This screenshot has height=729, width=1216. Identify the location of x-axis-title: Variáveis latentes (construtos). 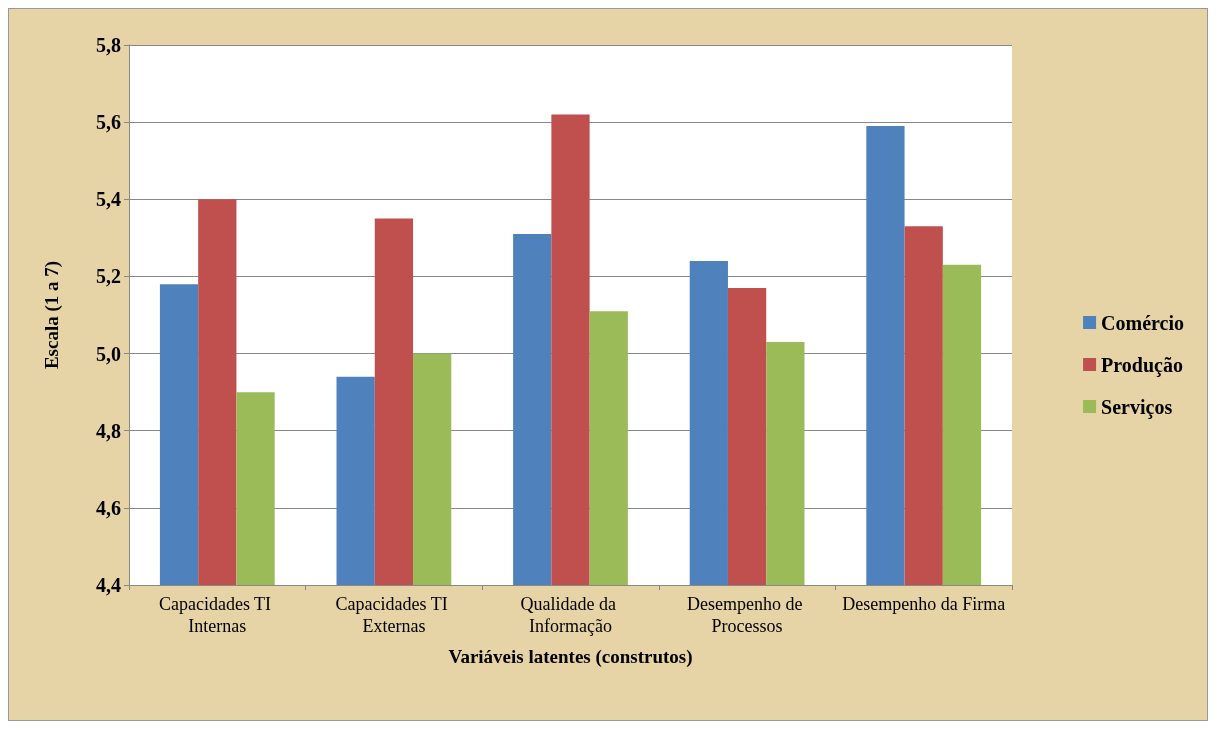
(570, 657).